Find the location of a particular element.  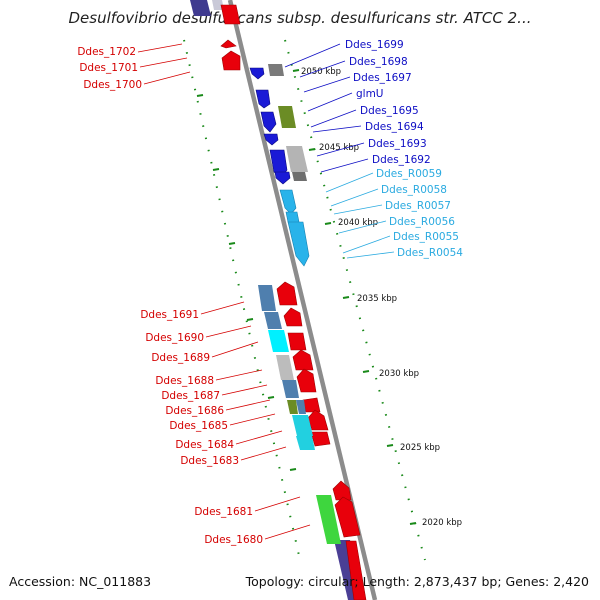

gene-label: Ddes_1701 is located at coordinates (108, 68).